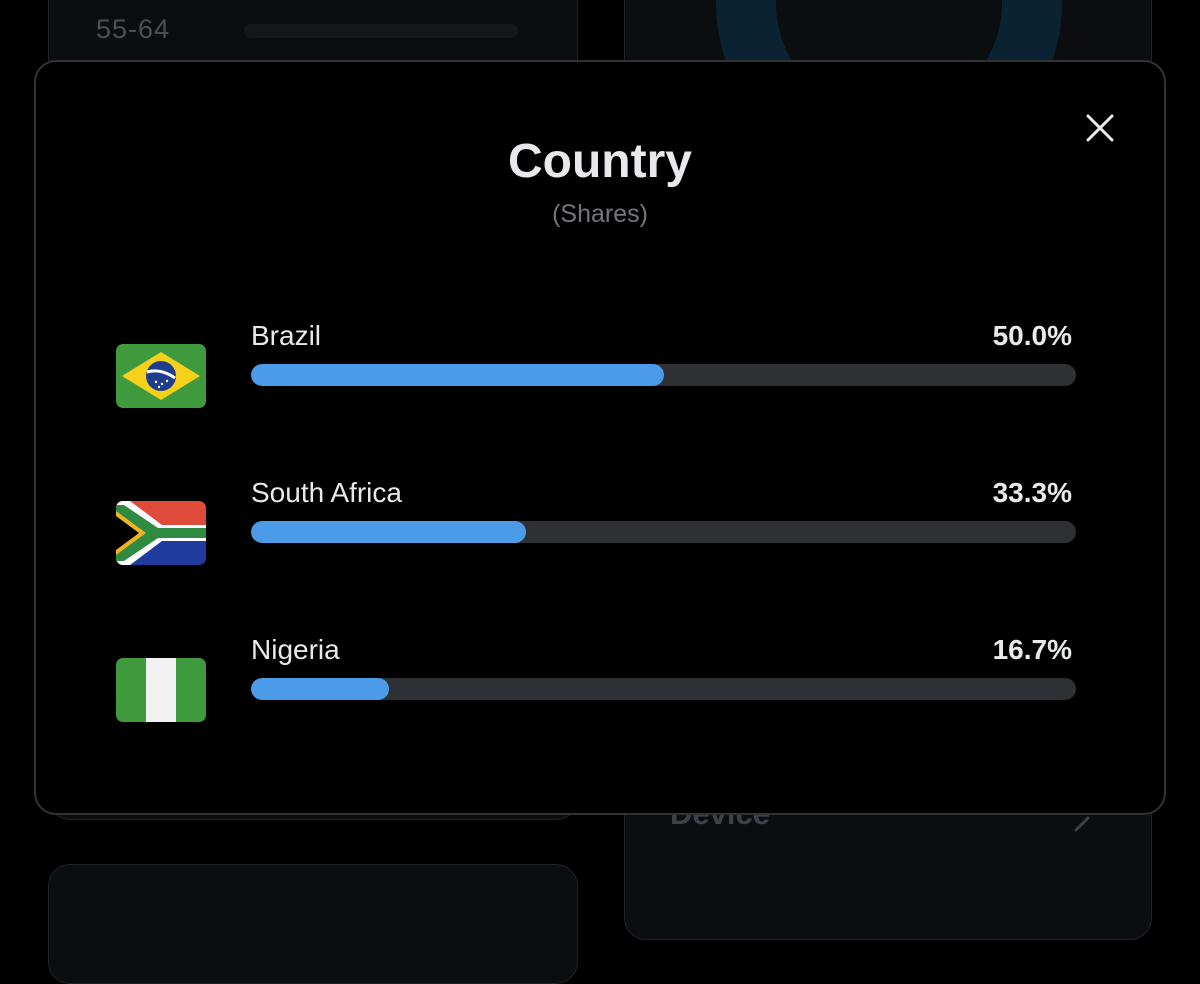 This screenshot has width=1200, height=984. I want to click on country-percent: 50.0%, so click(1032, 335).